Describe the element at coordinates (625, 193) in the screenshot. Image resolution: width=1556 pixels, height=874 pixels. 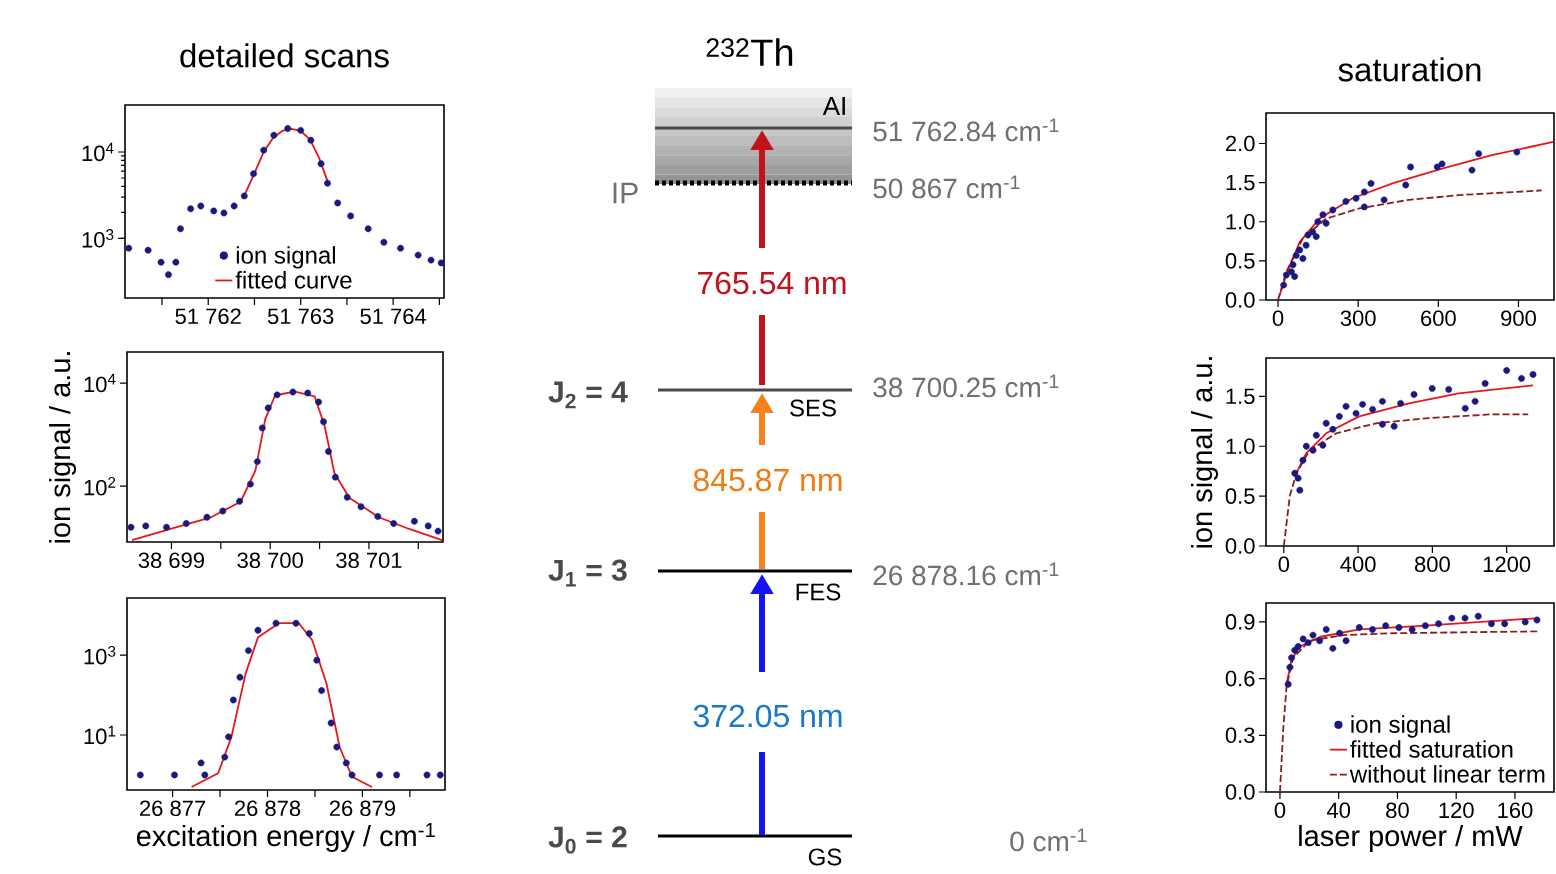
I see `text: IP` at that location.